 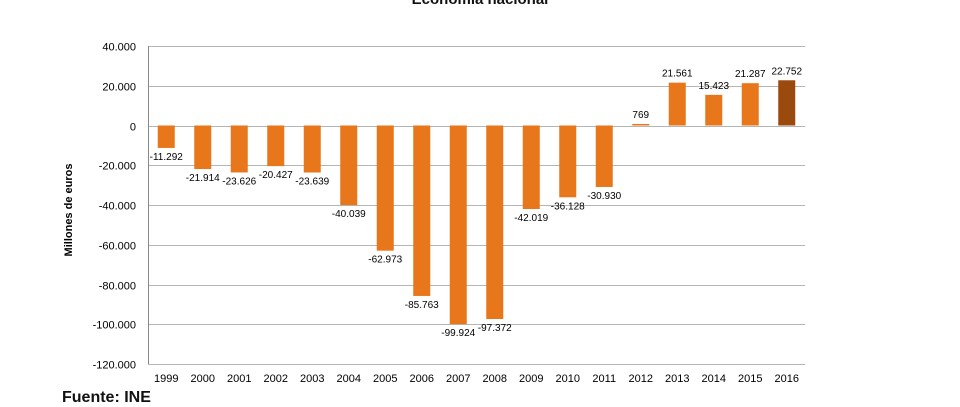 I want to click on data-label: -23.626, so click(x=239, y=181).